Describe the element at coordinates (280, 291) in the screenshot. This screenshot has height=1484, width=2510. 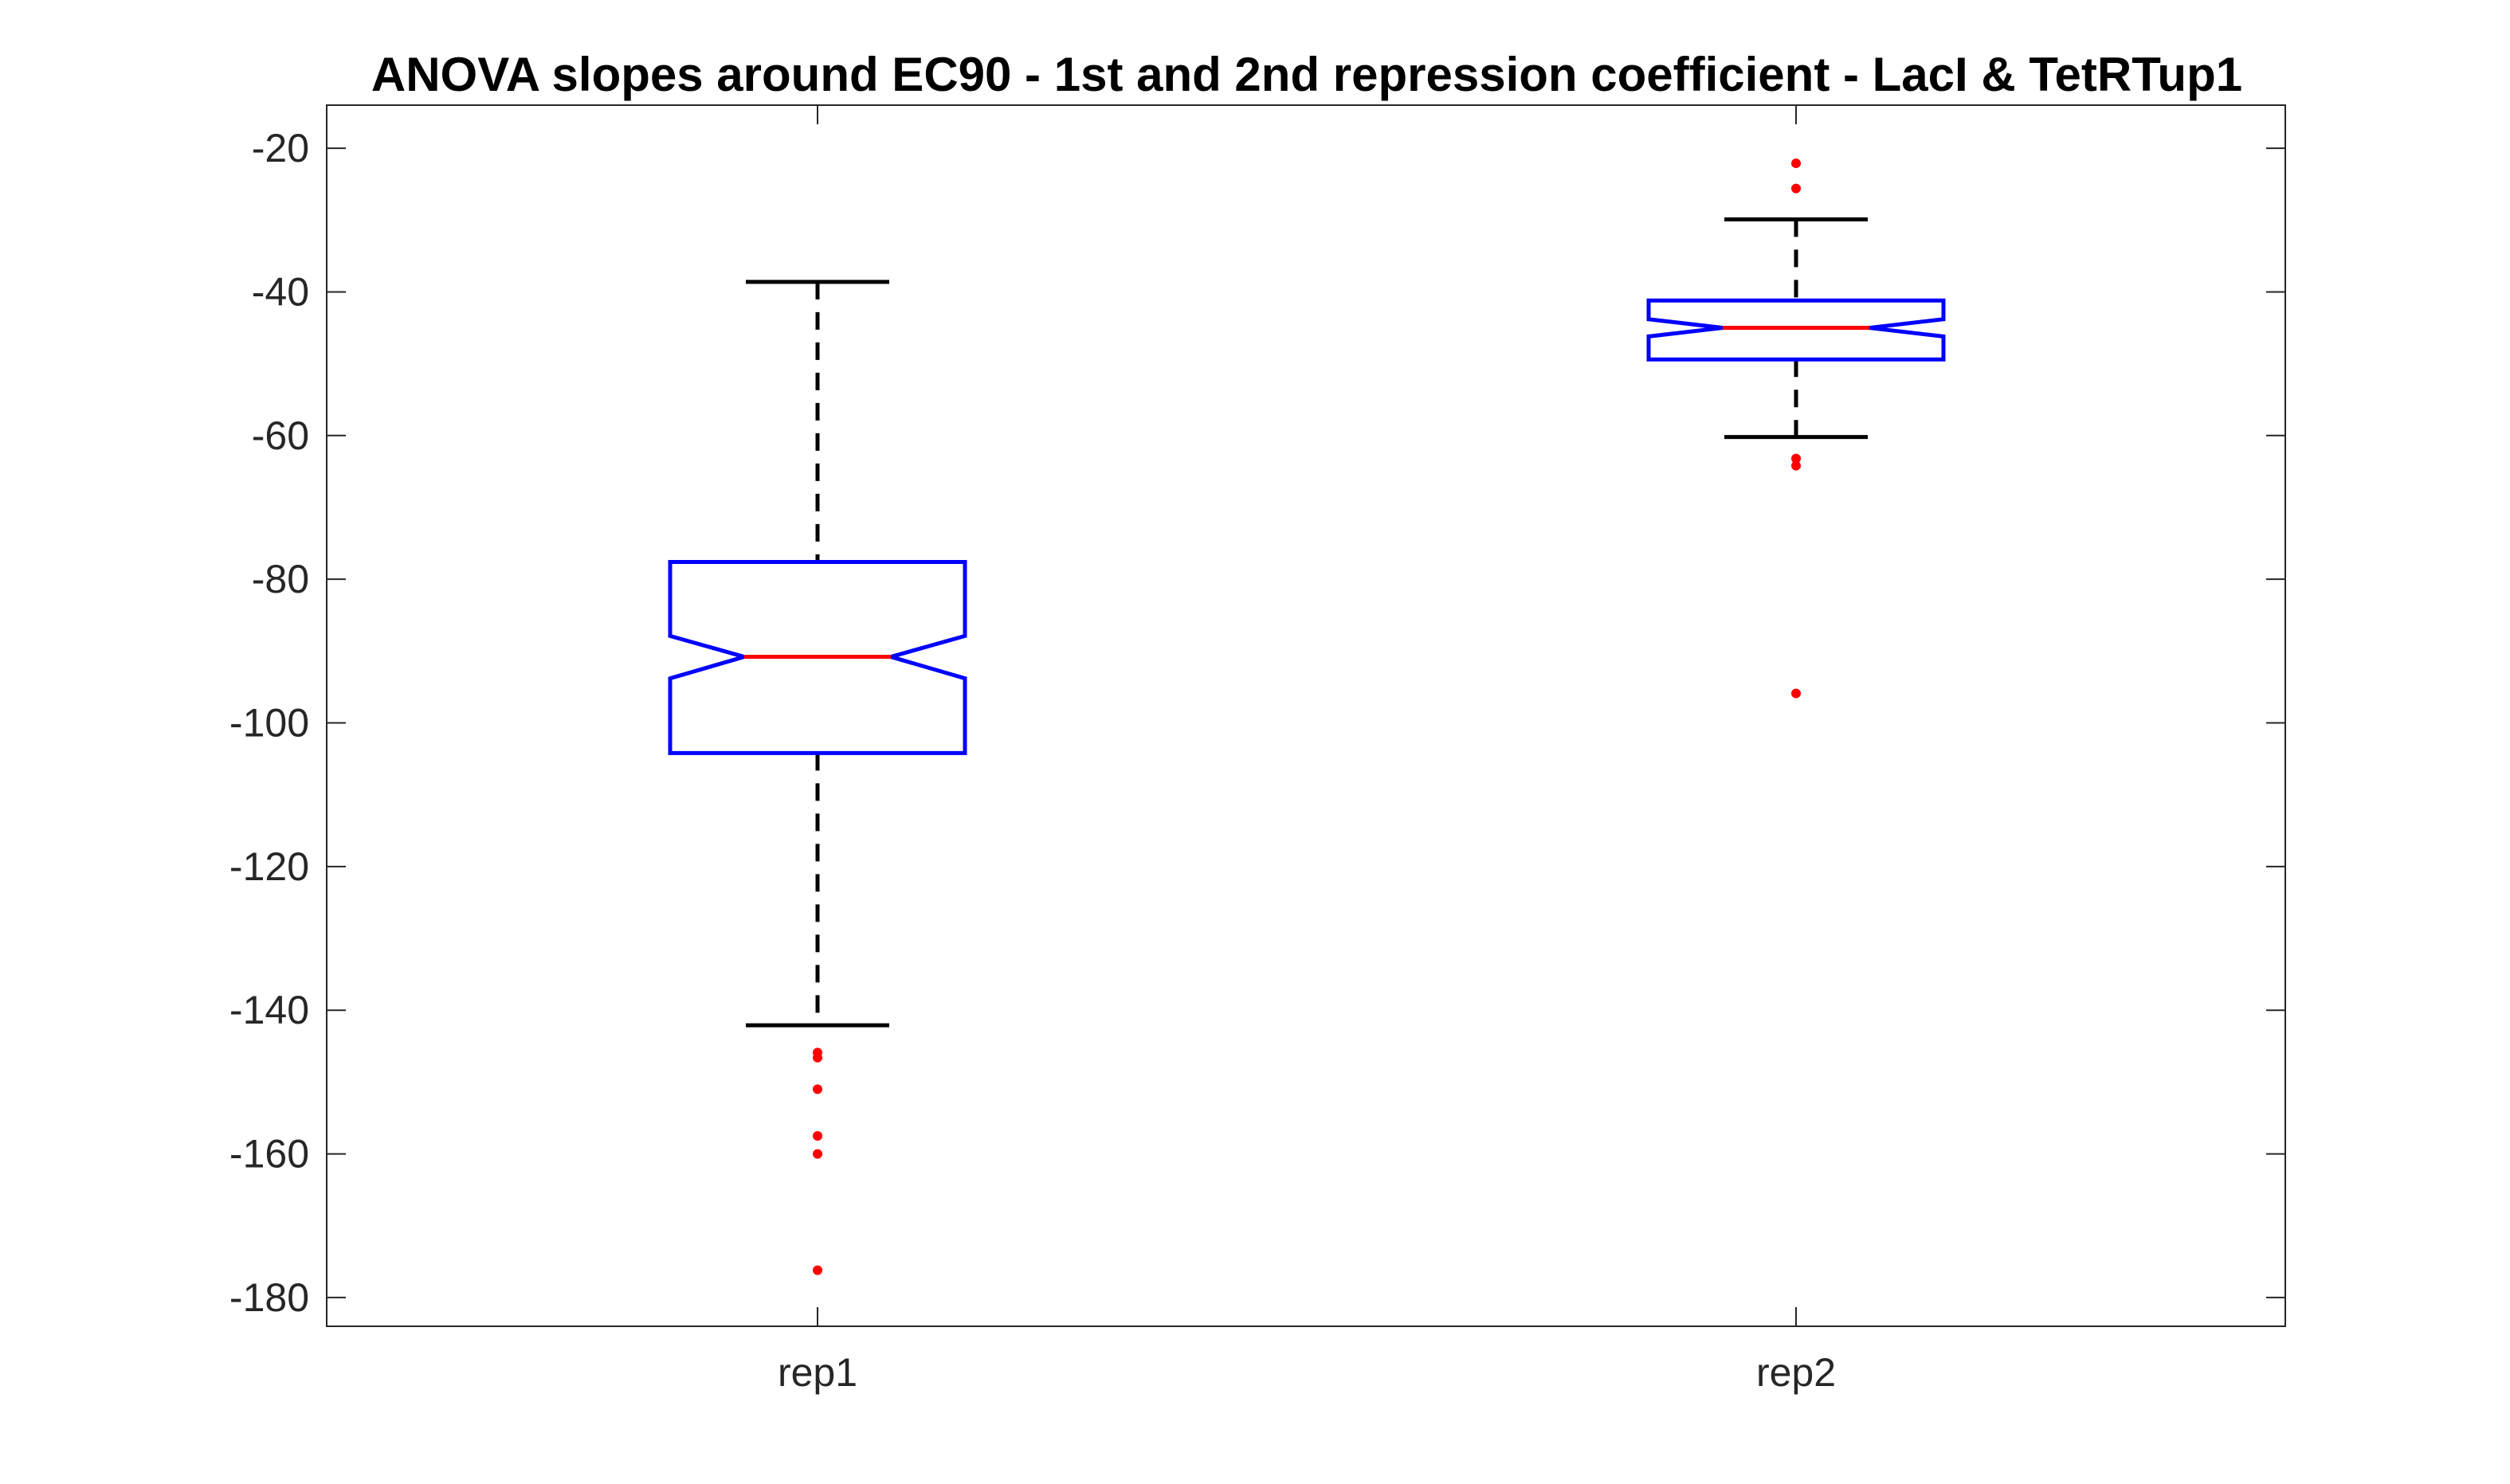
I see `y-tick-label: -40` at that location.